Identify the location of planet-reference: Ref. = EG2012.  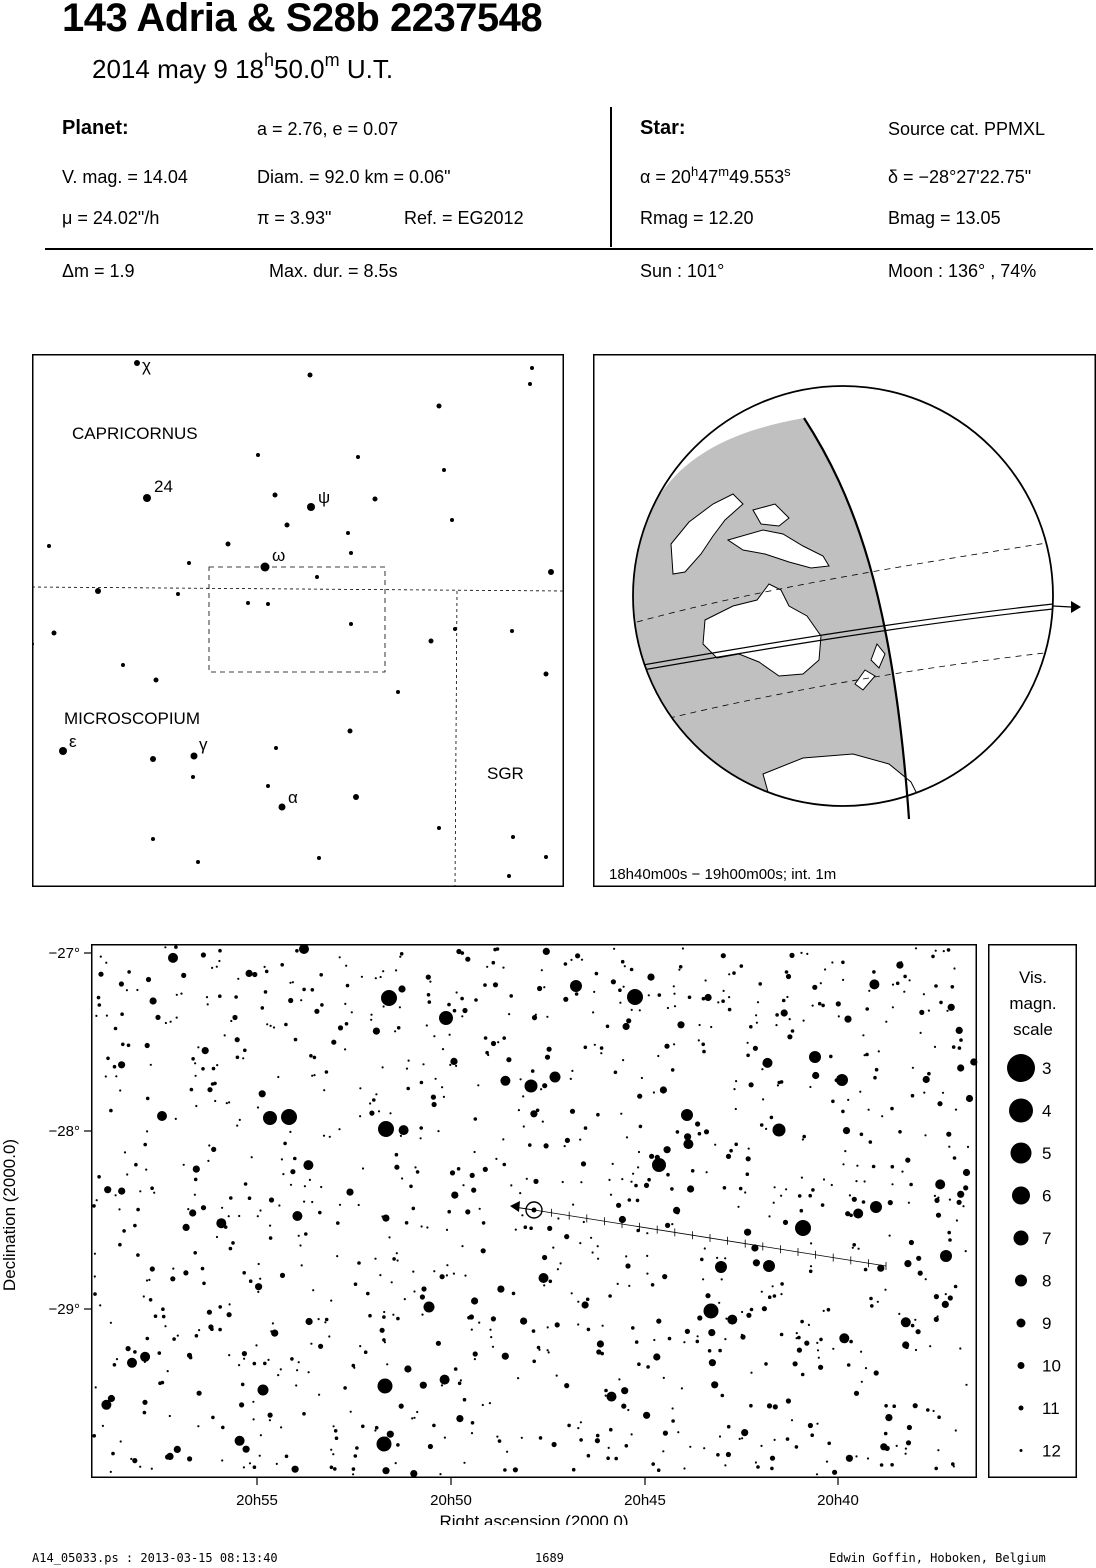
(464, 218).